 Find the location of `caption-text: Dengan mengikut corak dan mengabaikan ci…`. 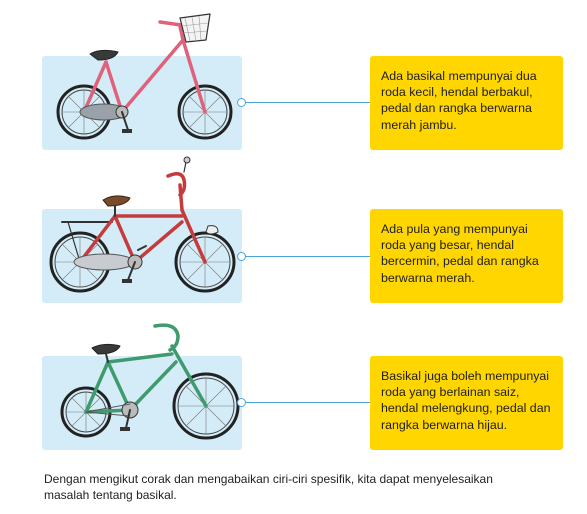

caption-text: Dengan mengikut corak dan mengabaikan ci… is located at coordinates (268, 487).